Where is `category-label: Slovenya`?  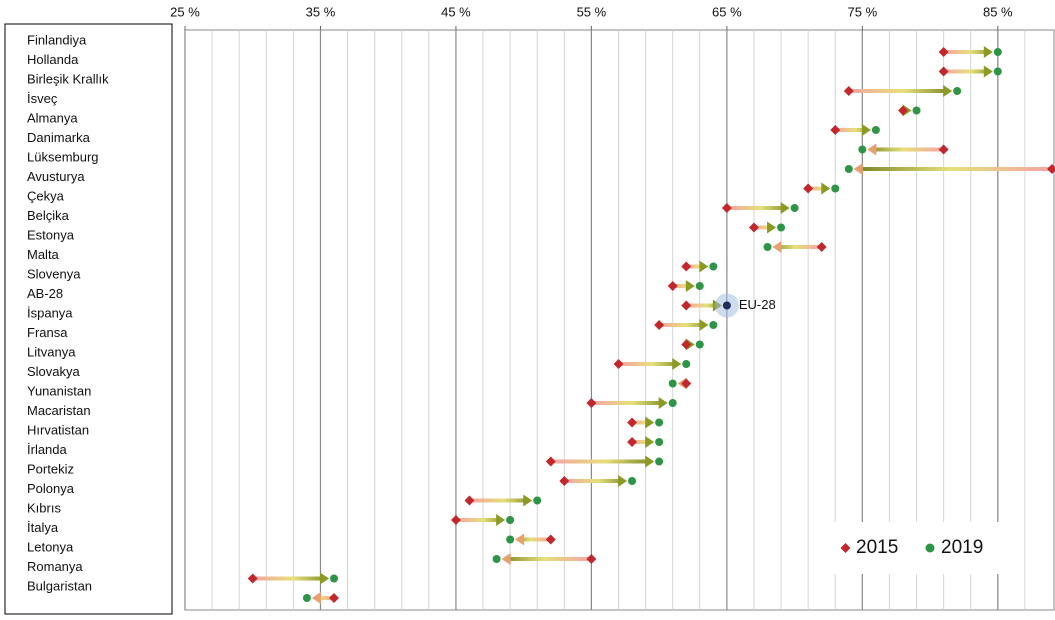 category-label: Slovenya is located at coordinates (54, 273).